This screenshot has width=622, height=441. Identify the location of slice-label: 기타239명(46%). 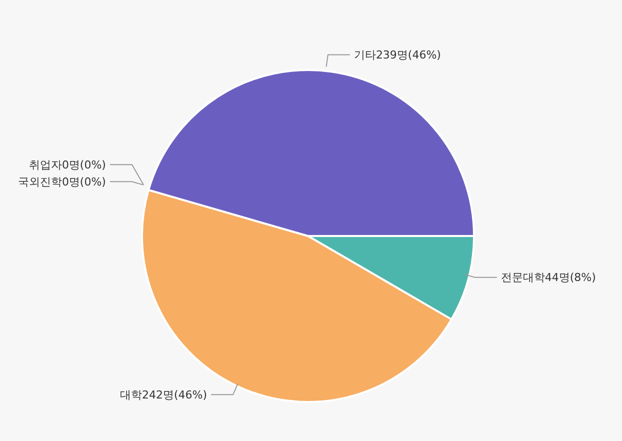
(397, 55).